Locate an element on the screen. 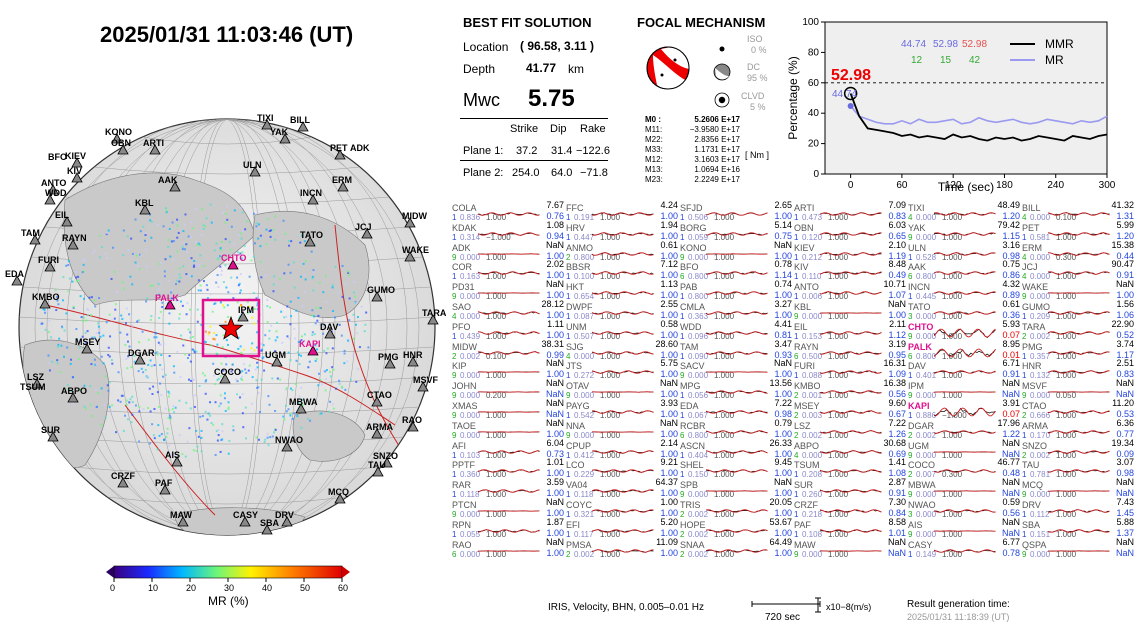  station-value-a: 0.170 is located at coordinates (1040, 435).